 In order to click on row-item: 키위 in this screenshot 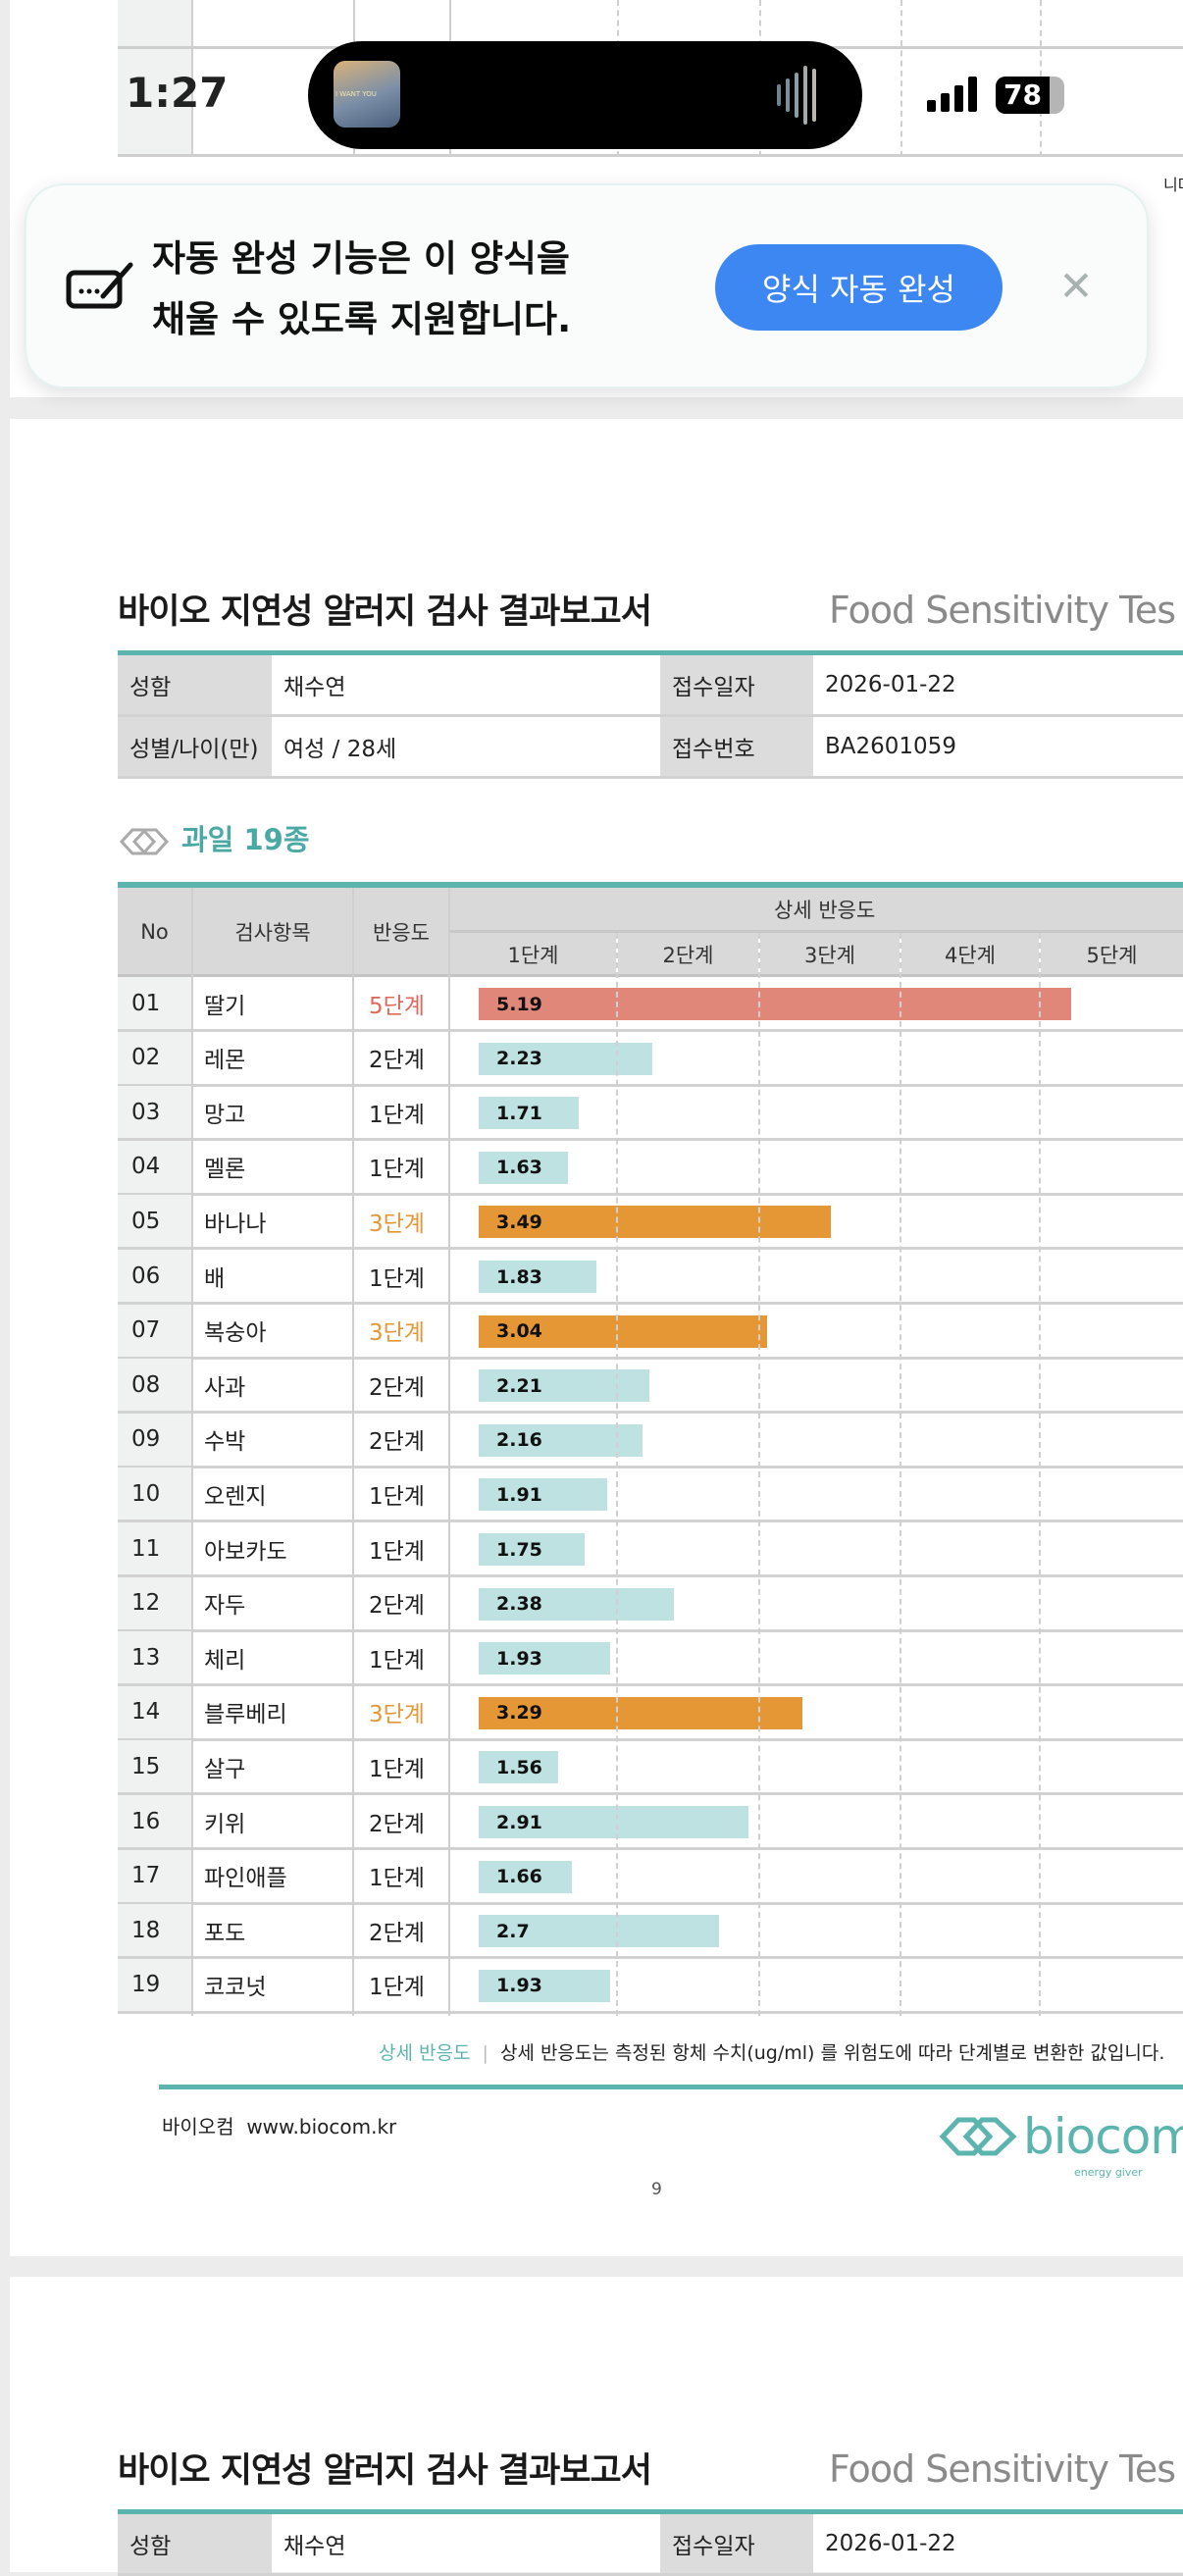, I will do `click(225, 1824)`.